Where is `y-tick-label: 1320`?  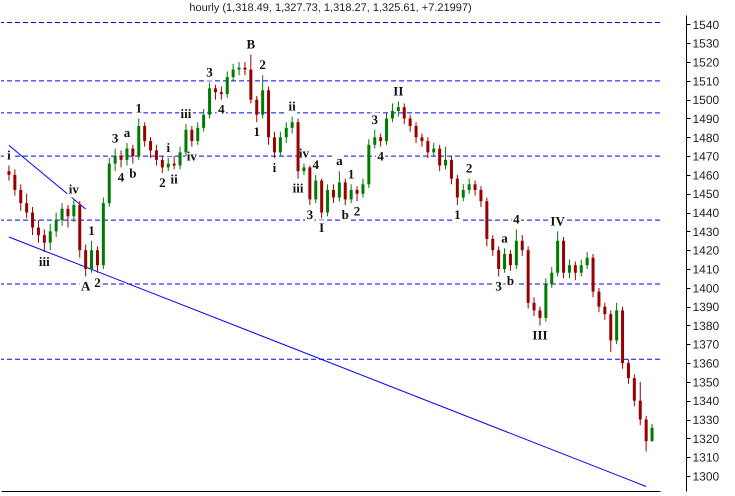 y-tick-label: 1320 is located at coordinates (706, 439).